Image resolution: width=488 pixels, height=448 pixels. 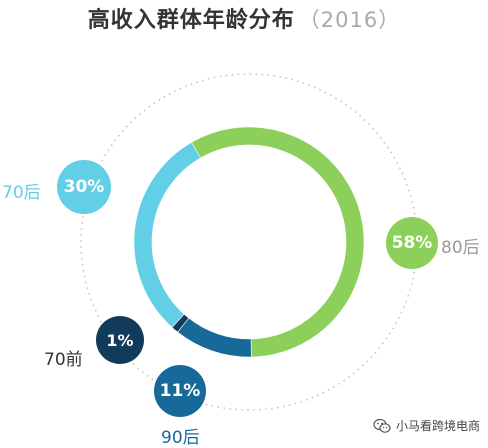 I want to click on value-bubble-70s: 30%, so click(x=84, y=187).